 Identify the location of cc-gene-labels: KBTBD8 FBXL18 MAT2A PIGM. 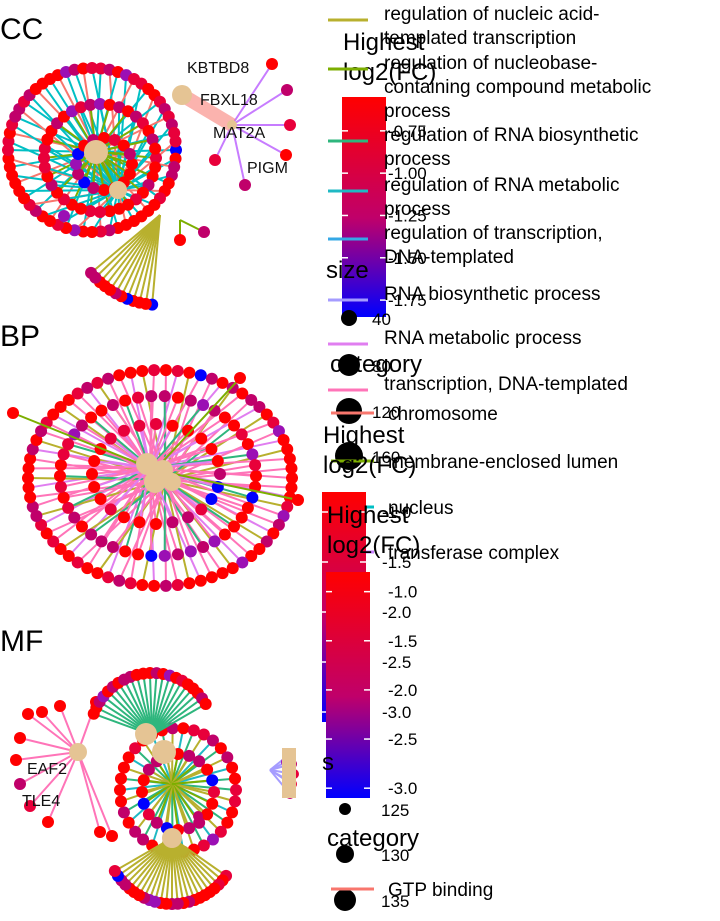
(237, 118).